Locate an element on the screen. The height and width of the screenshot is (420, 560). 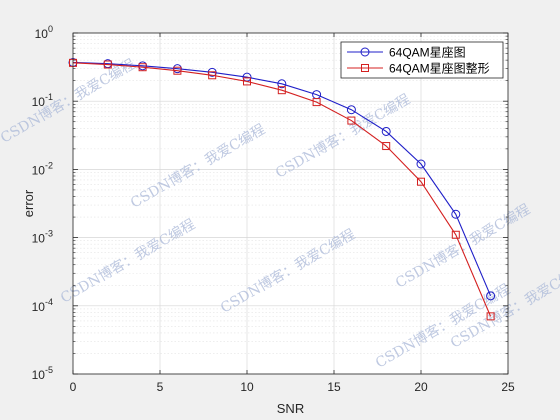
x-axis-label: SNR is located at coordinates (290, 408).